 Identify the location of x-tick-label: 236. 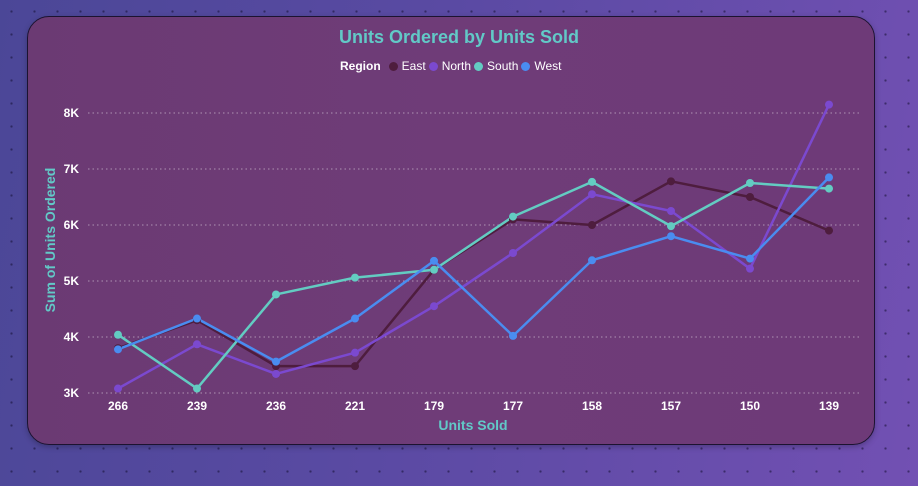
(276, 406).